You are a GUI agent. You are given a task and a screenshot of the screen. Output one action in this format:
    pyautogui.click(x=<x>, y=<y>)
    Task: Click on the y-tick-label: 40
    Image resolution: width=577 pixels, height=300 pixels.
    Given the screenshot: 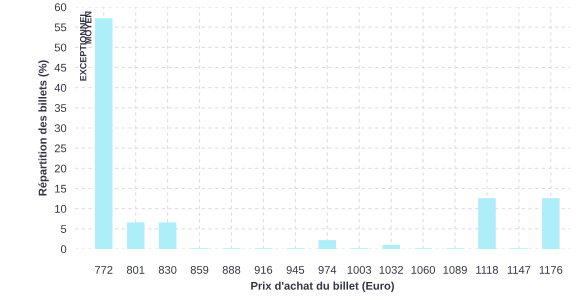 What is the action you would take?
    pyautogui.click(x=60, y=88)
    